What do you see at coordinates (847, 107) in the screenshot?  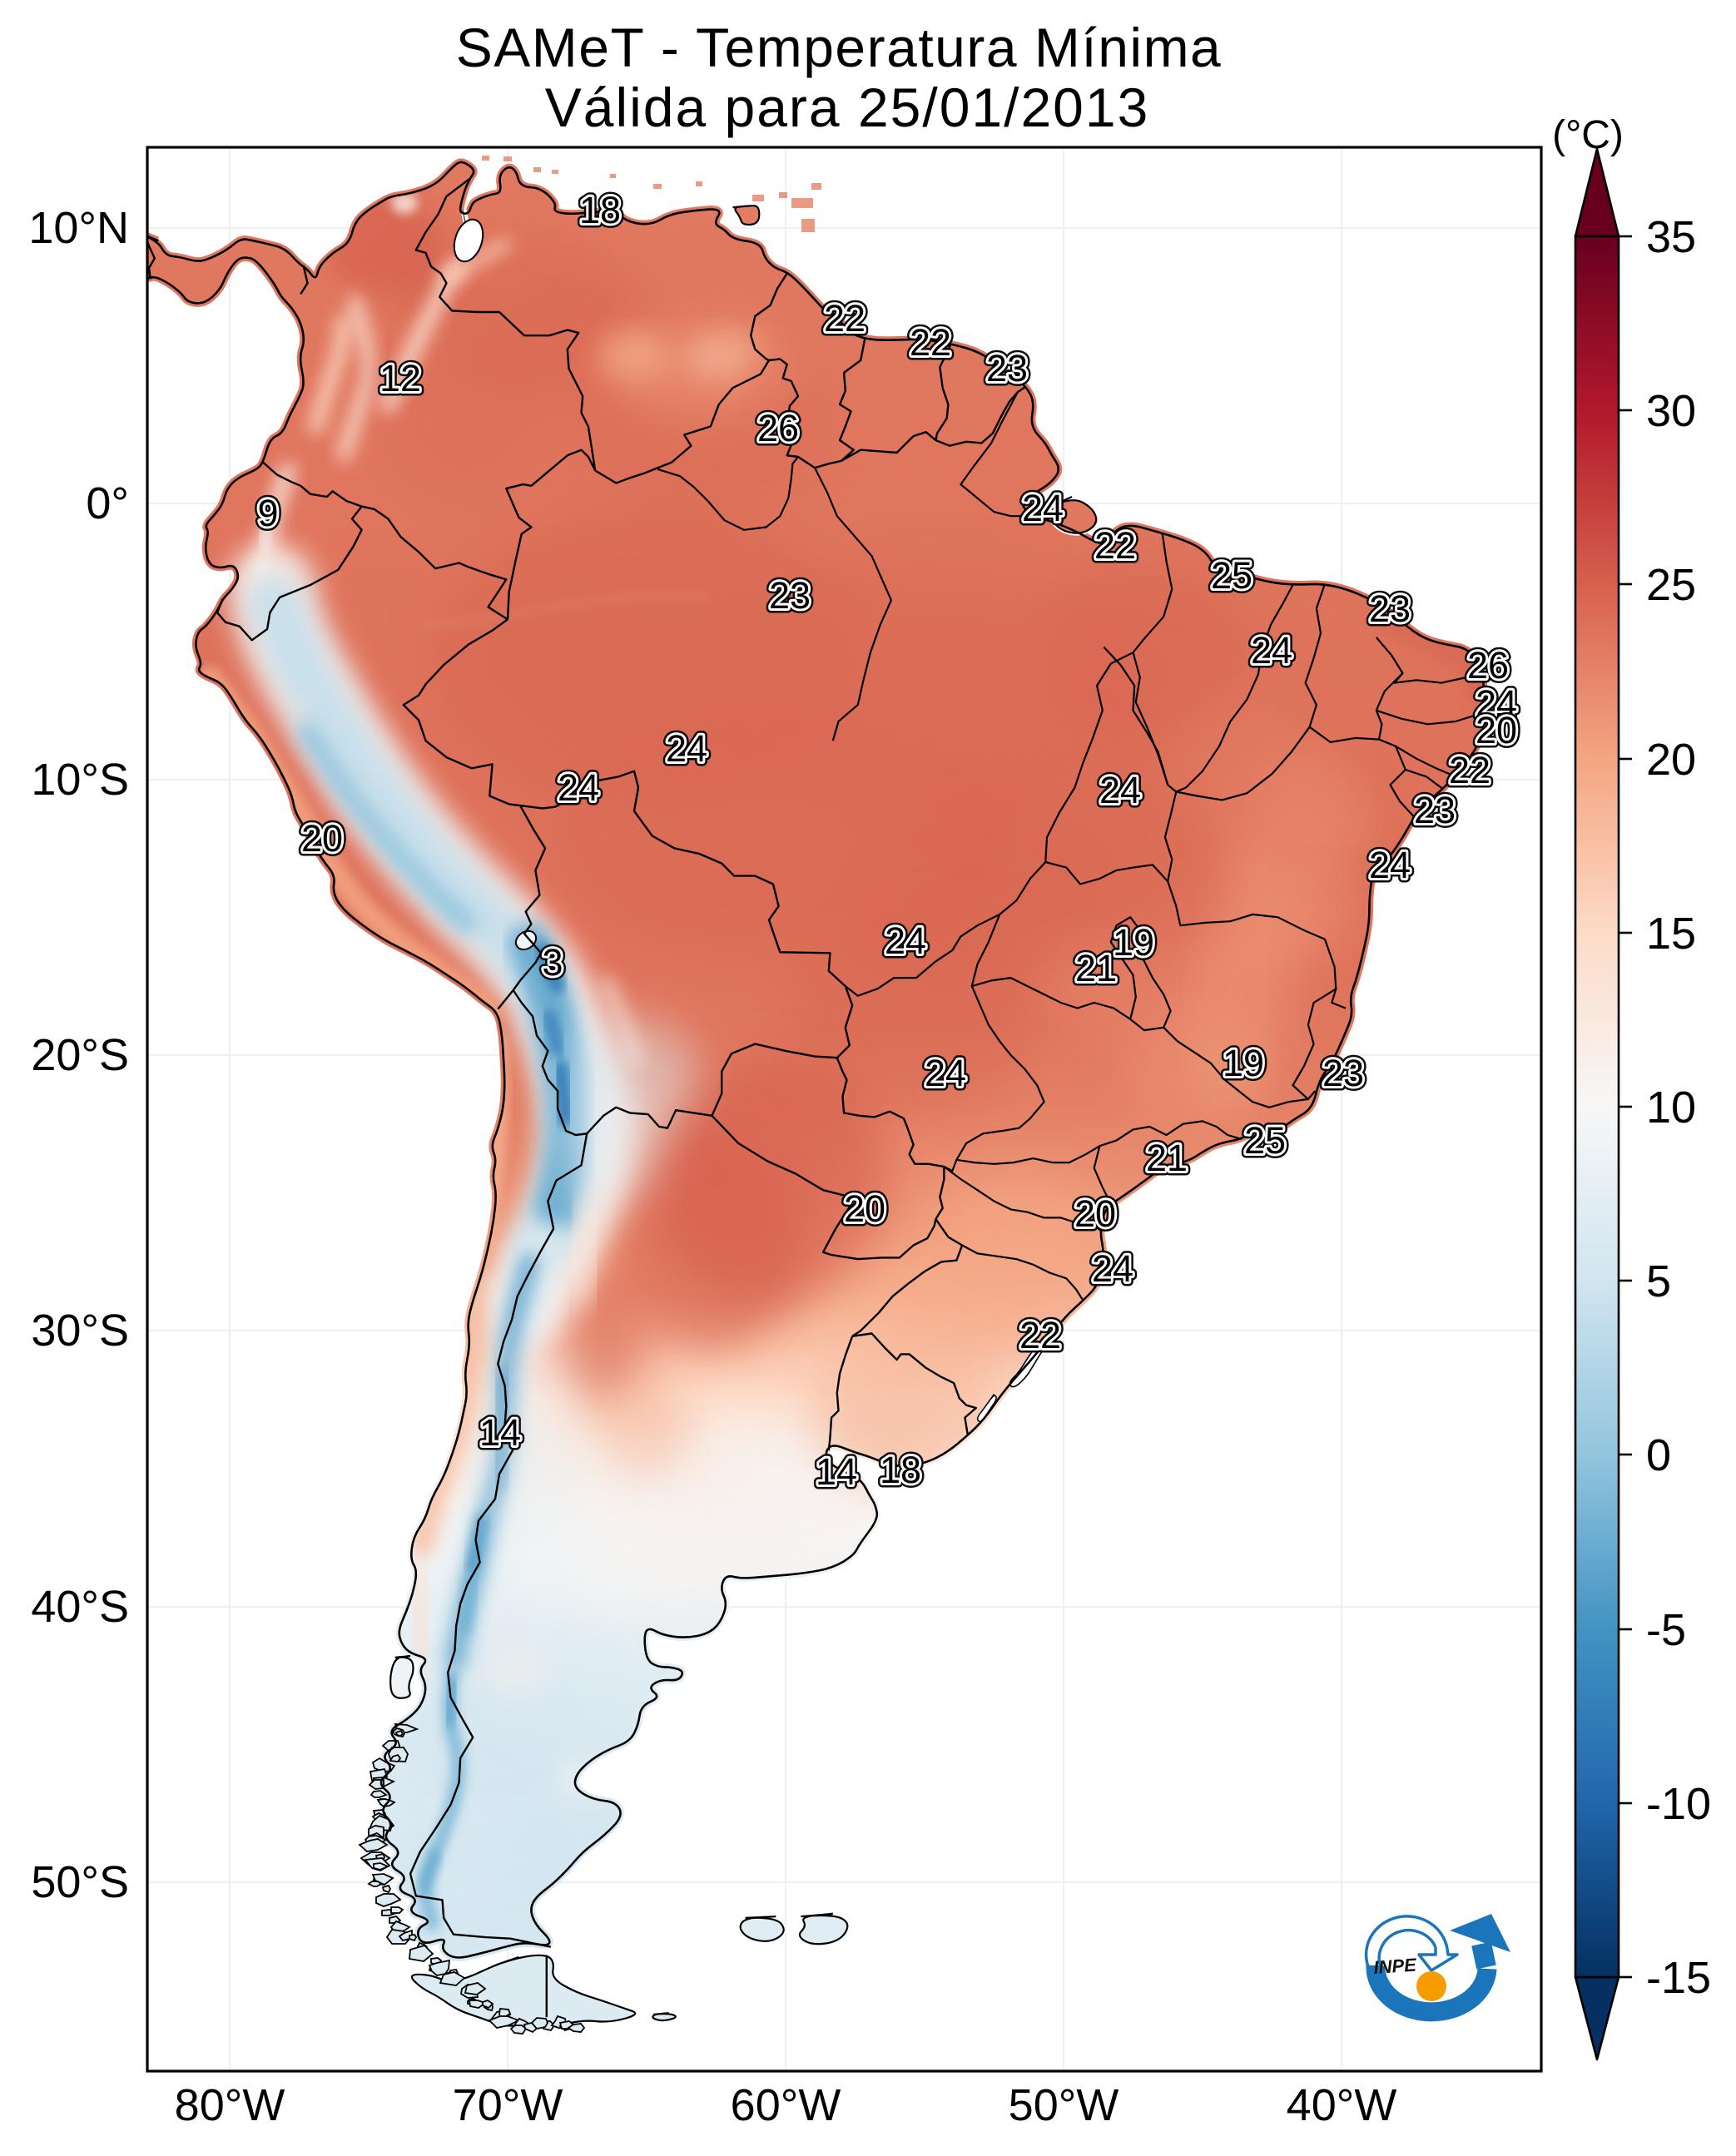 I see `svg-text: Válida para 25/01/2013` at bounding box center [847, 107].